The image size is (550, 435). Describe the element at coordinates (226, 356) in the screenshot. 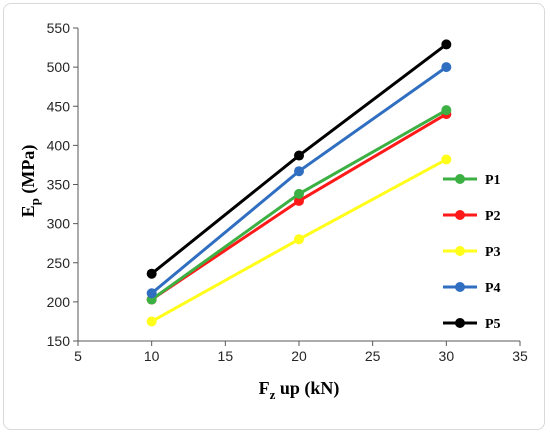

I see `x-tick-label: 15` at that location.